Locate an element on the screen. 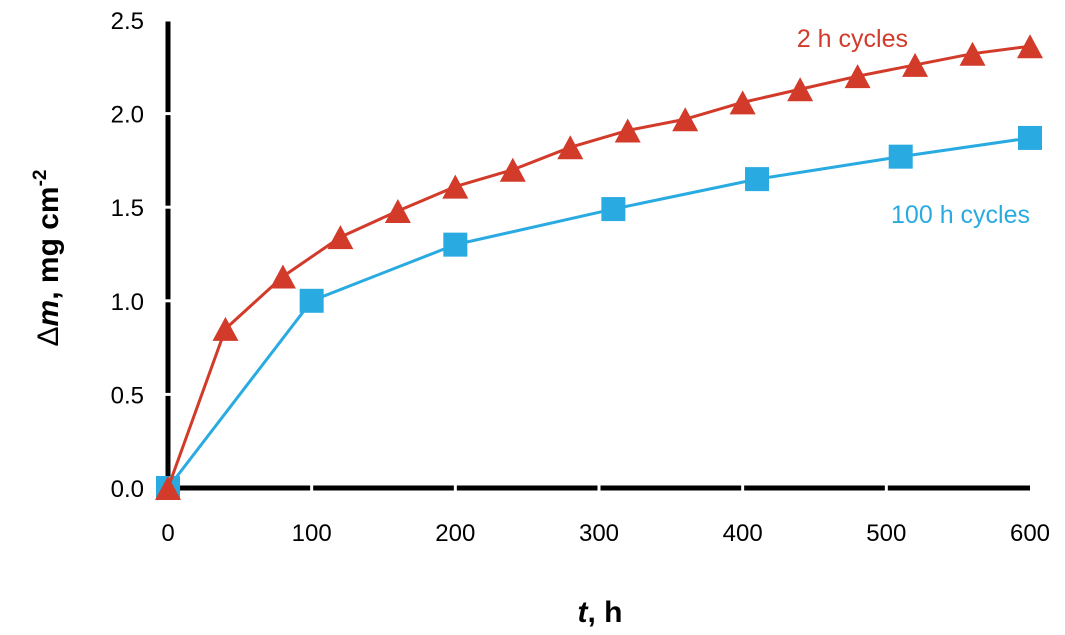  y-tick-label: 0.5 is located at coordinates (127, 395).